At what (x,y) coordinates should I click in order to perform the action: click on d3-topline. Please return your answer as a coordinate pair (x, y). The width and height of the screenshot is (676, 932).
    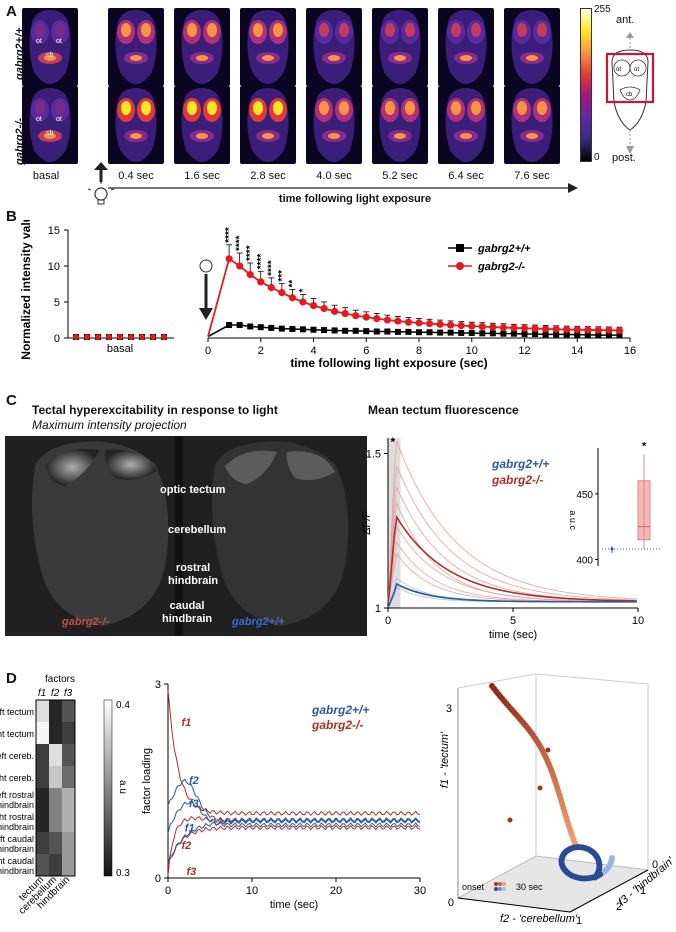
    Looking at the image, I should click on (592, 679).